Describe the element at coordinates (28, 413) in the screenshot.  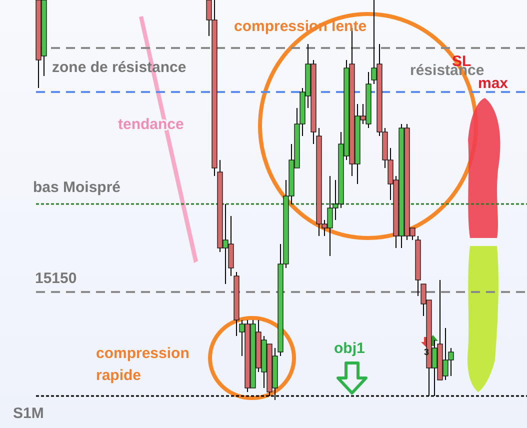
I see `ref-line-label: S1M` at that location.